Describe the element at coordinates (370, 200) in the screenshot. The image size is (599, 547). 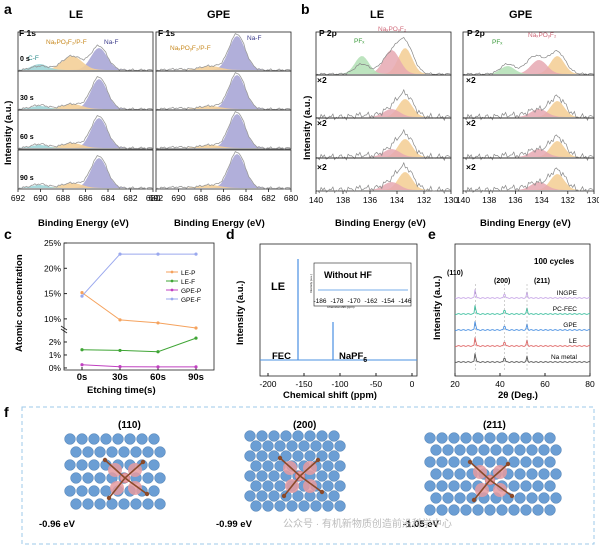
I see `panel-b-tick-label: 136` at that location.